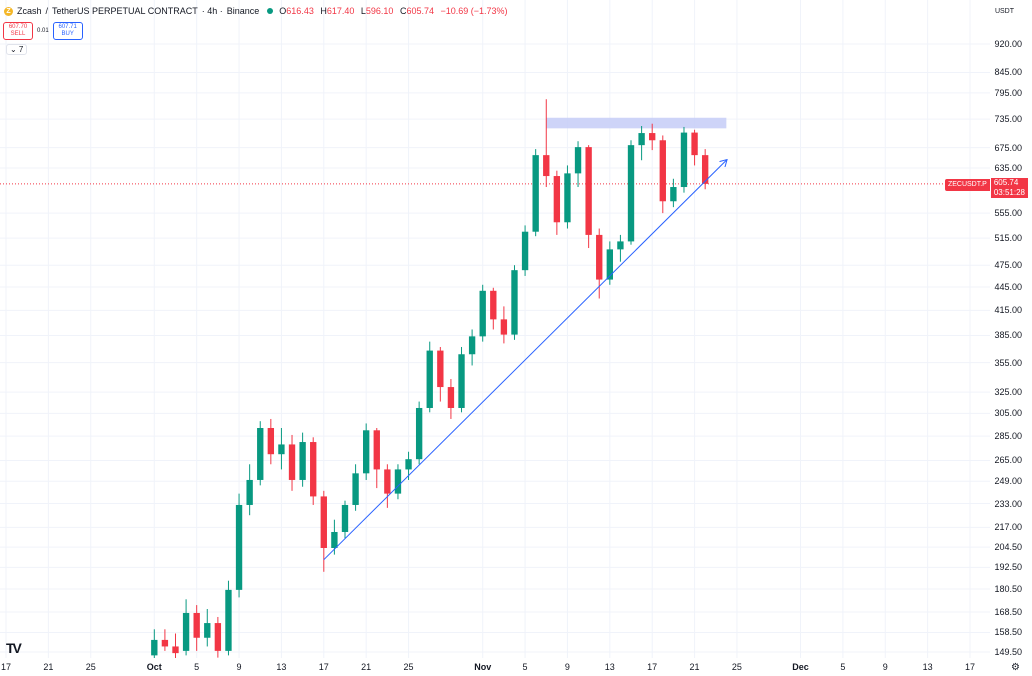 The width and height of the screenshot is (1032, 676). I want to click on resistance-zone, so click(636, 123).